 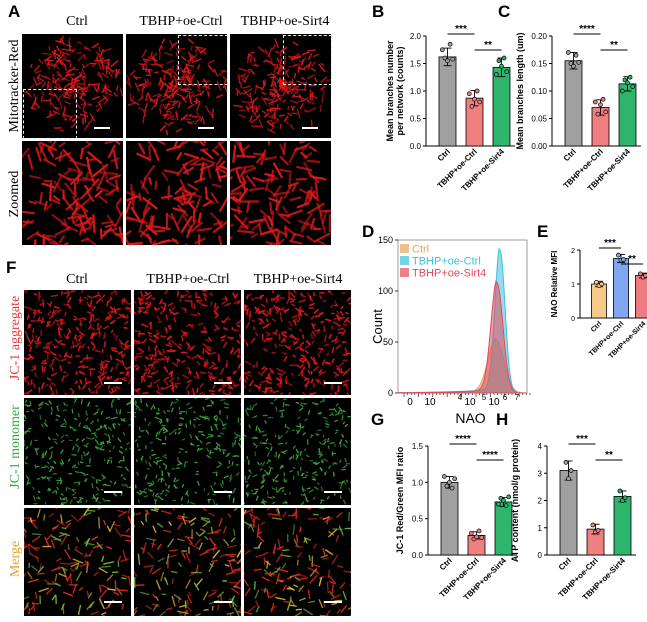 I want to click on y-axis-title-line: JC-1 Red/Green MFI ratio, so click(x=400, y=500).